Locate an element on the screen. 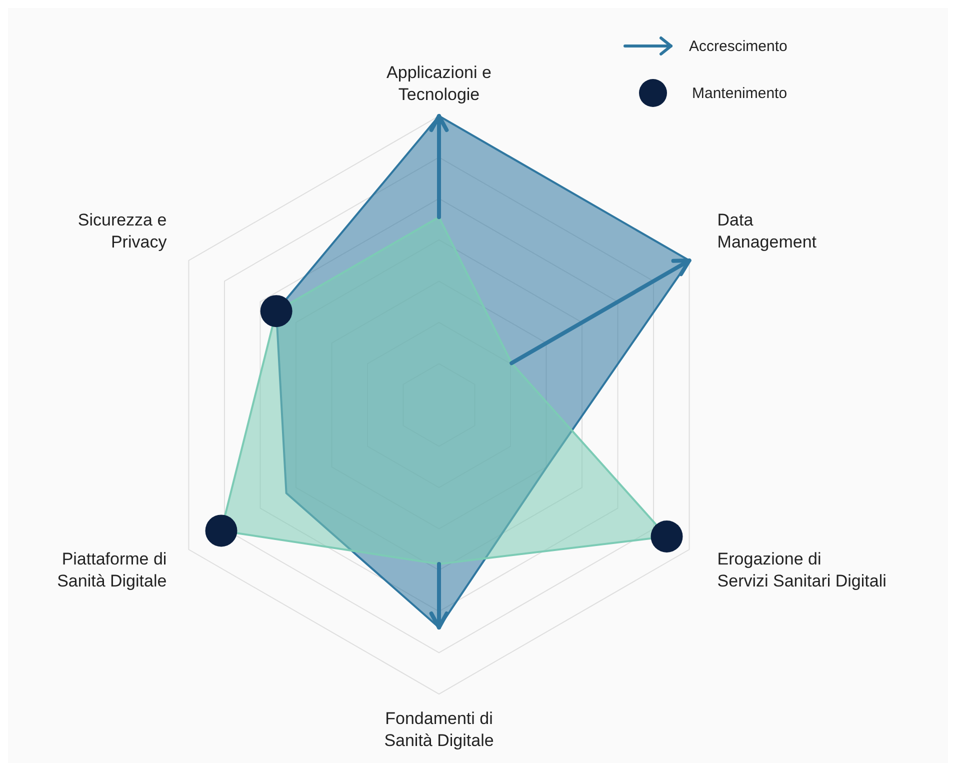  spoke-label: Erogazione di Servizi Sanitari Digitali is located at coordinates (801, 570).